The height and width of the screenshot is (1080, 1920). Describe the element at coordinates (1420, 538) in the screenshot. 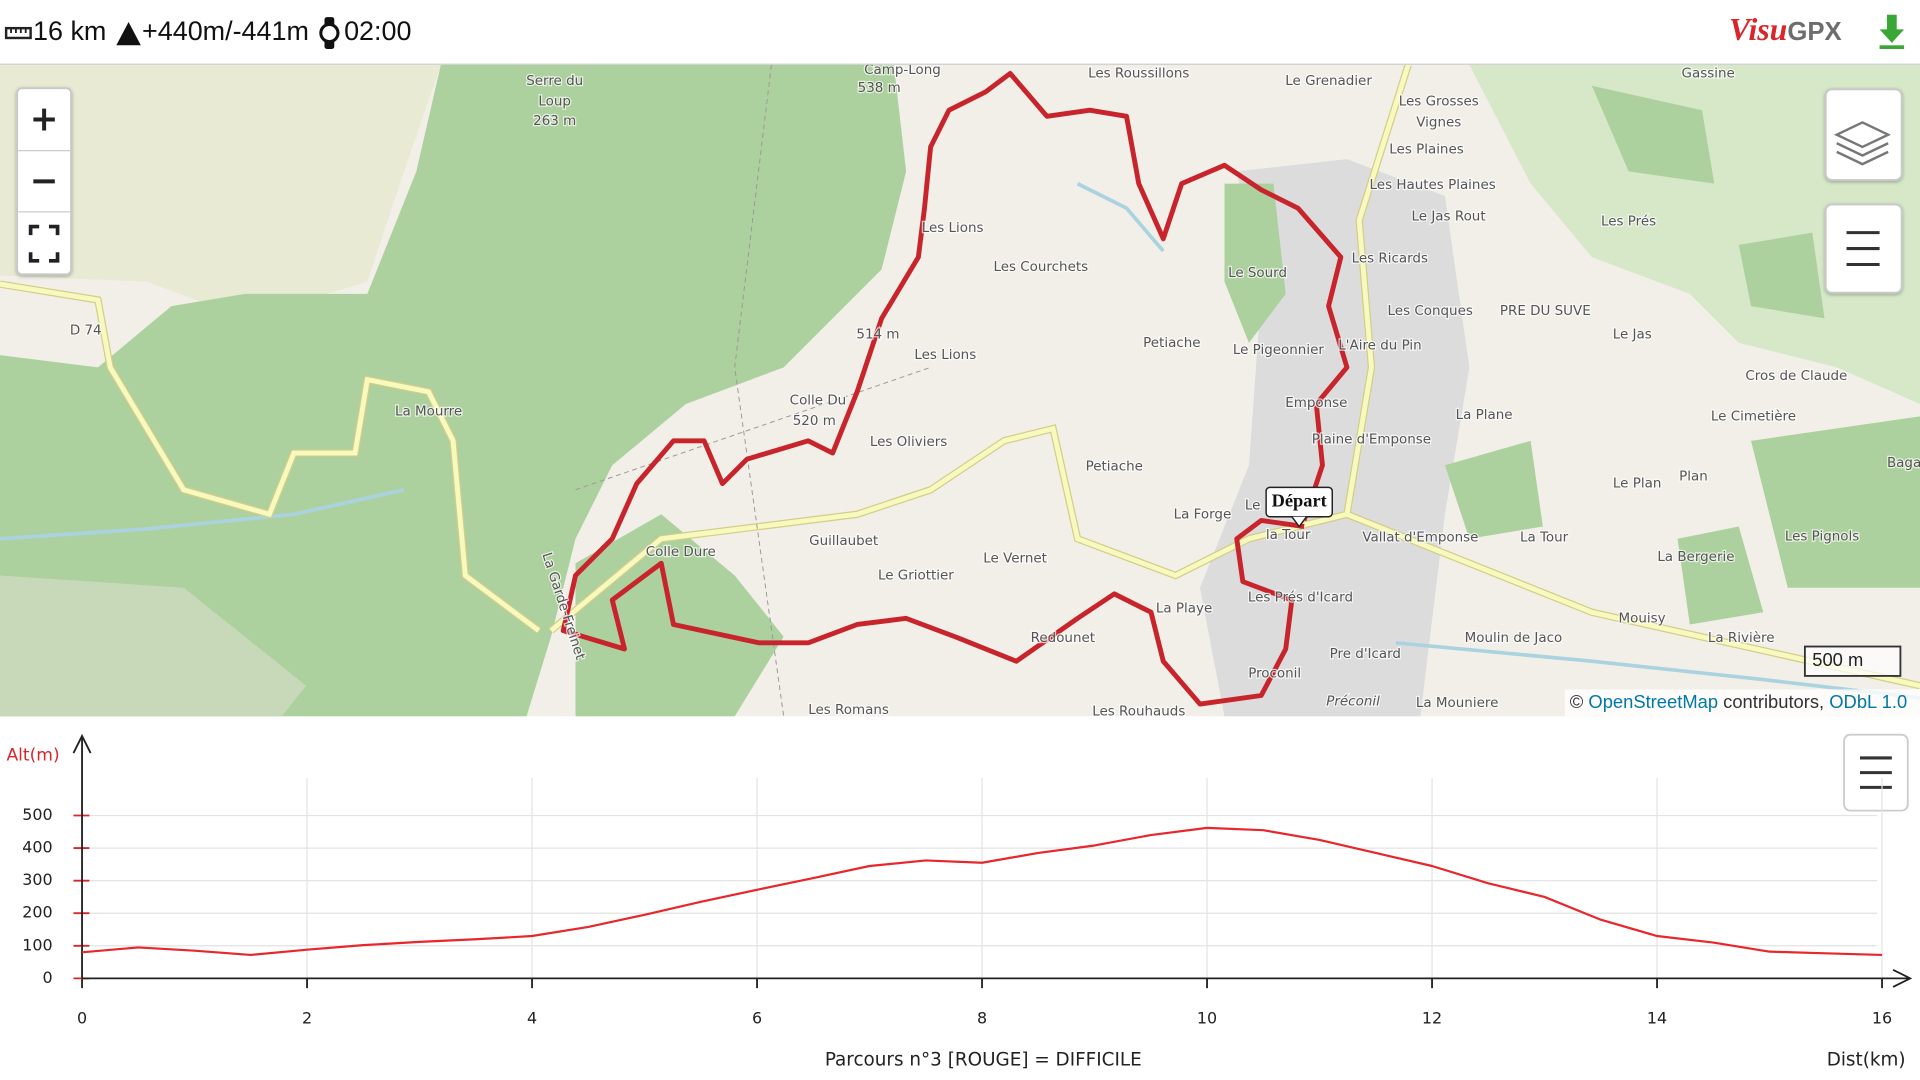

I see `map-label: Vallat d'Emponse` at that location.